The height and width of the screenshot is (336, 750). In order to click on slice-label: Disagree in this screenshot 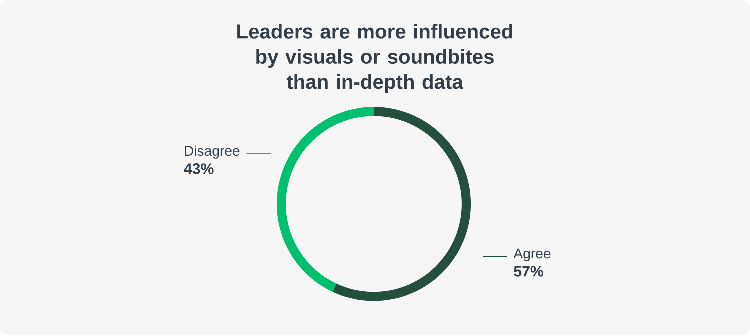, I will do `click(212, 153)`.